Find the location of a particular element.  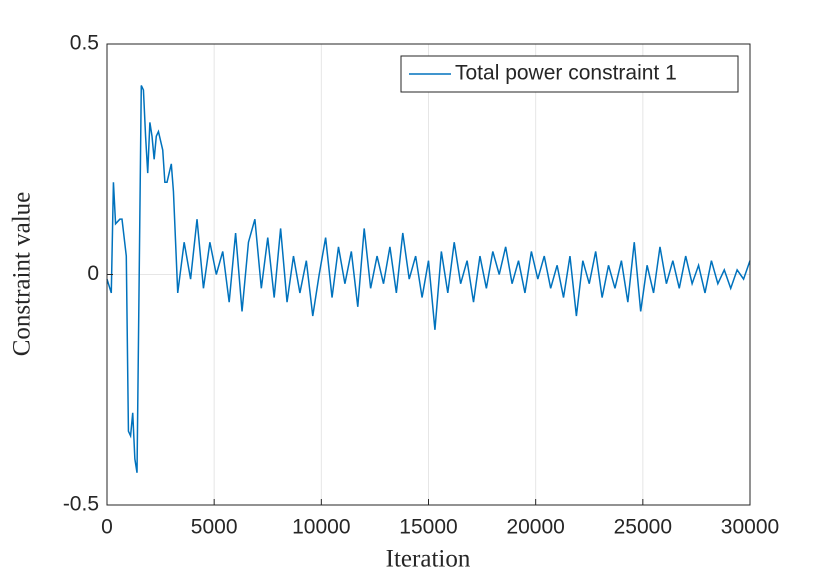

legend-label: Total power constraint 1 is located at coordinates (566, 73).